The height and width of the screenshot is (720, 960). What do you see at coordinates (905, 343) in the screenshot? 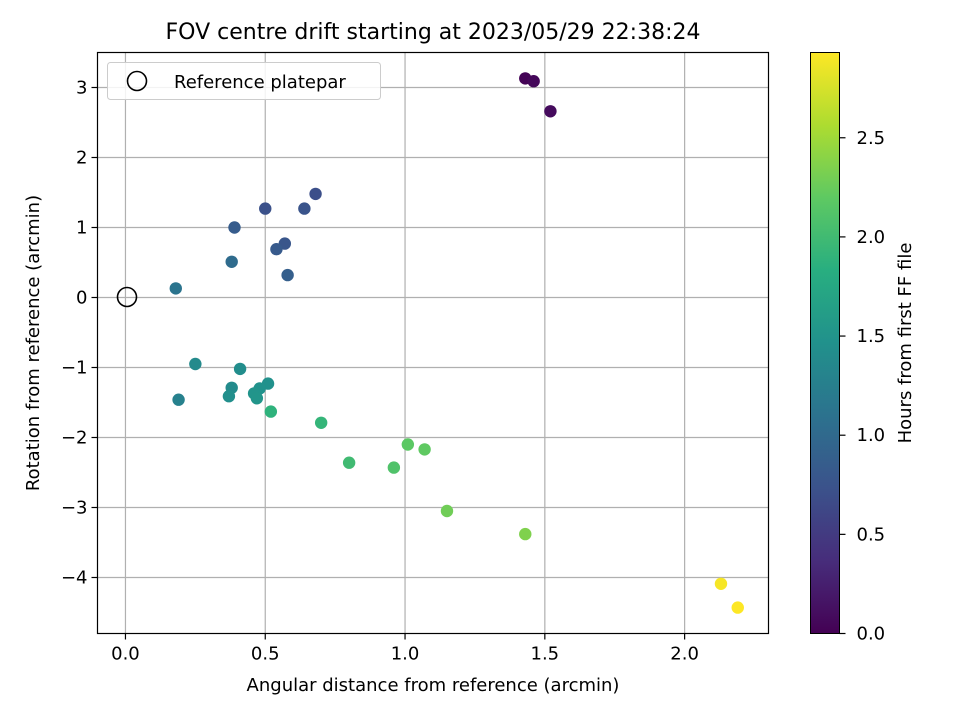
I see `colorbar-label: Hours from first FF file` at bounding box center [905, 343].